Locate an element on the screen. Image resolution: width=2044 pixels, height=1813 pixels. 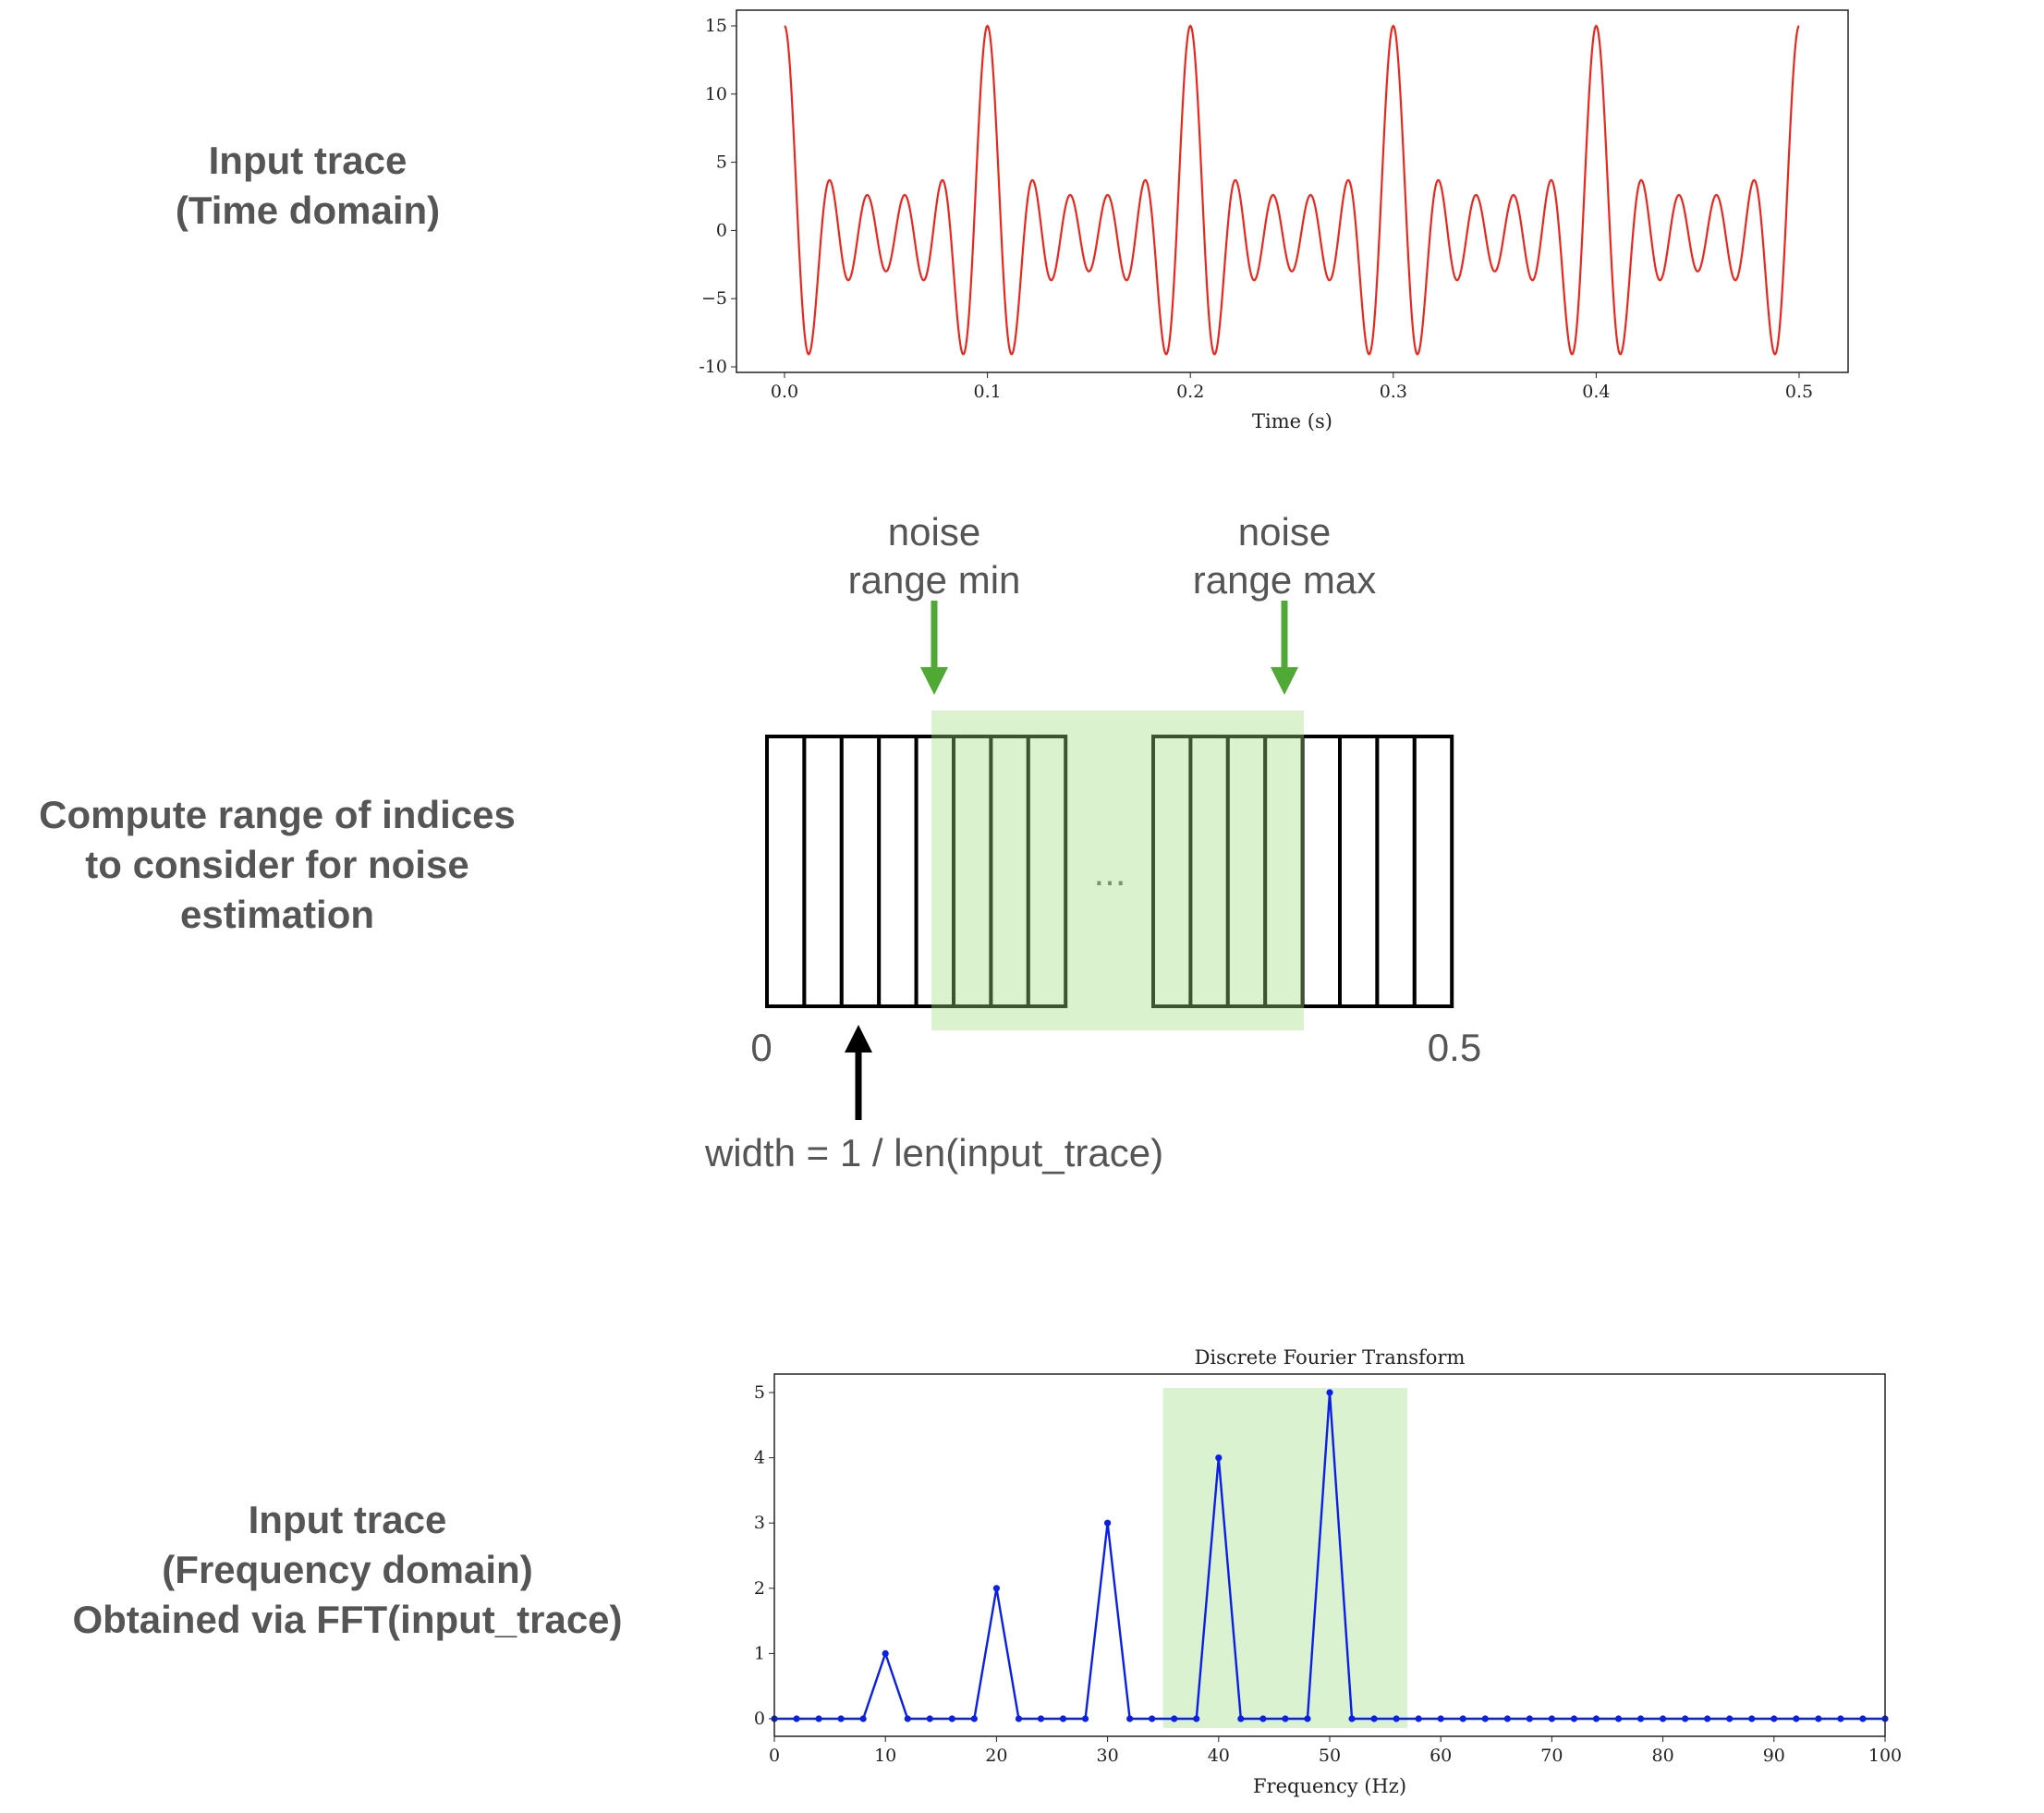
x-tick-label: 0.0 is located at coordinates (785, 392).